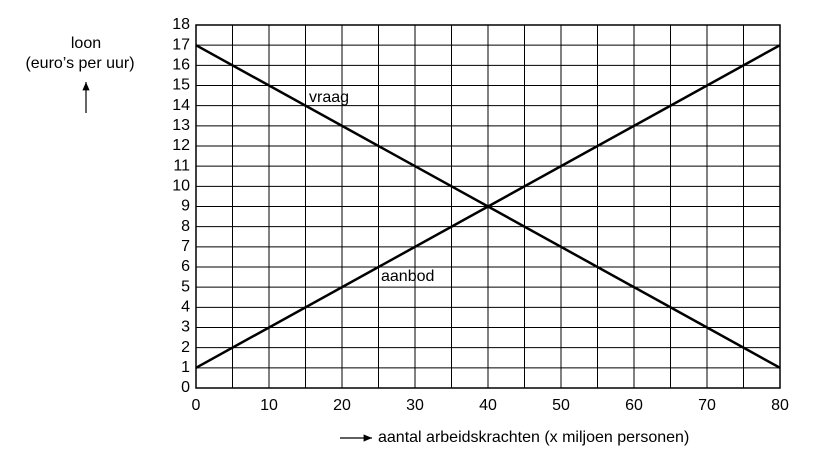 The image size is (829, 464). Describe the element at coordinates (269, 405) in the screenshot. I see `x-tick-label: 10` at that location.